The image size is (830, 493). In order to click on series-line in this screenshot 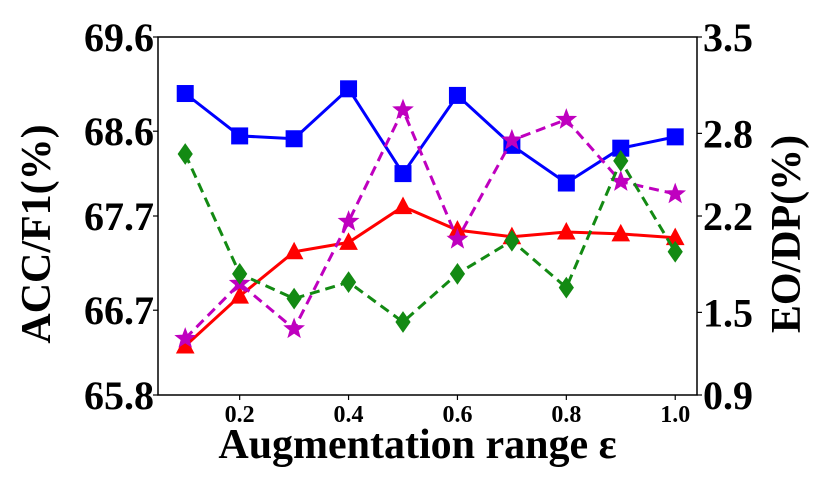, I will do `click(430, 135)`.